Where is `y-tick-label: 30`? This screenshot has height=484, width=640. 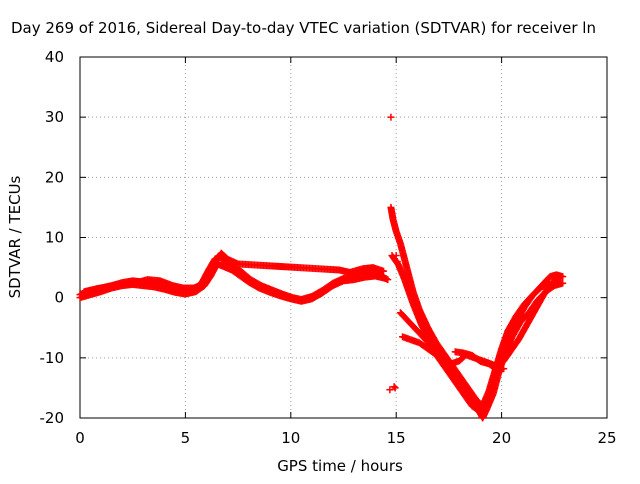
y-tick-label: 30 is located at coordinates (54, 117).